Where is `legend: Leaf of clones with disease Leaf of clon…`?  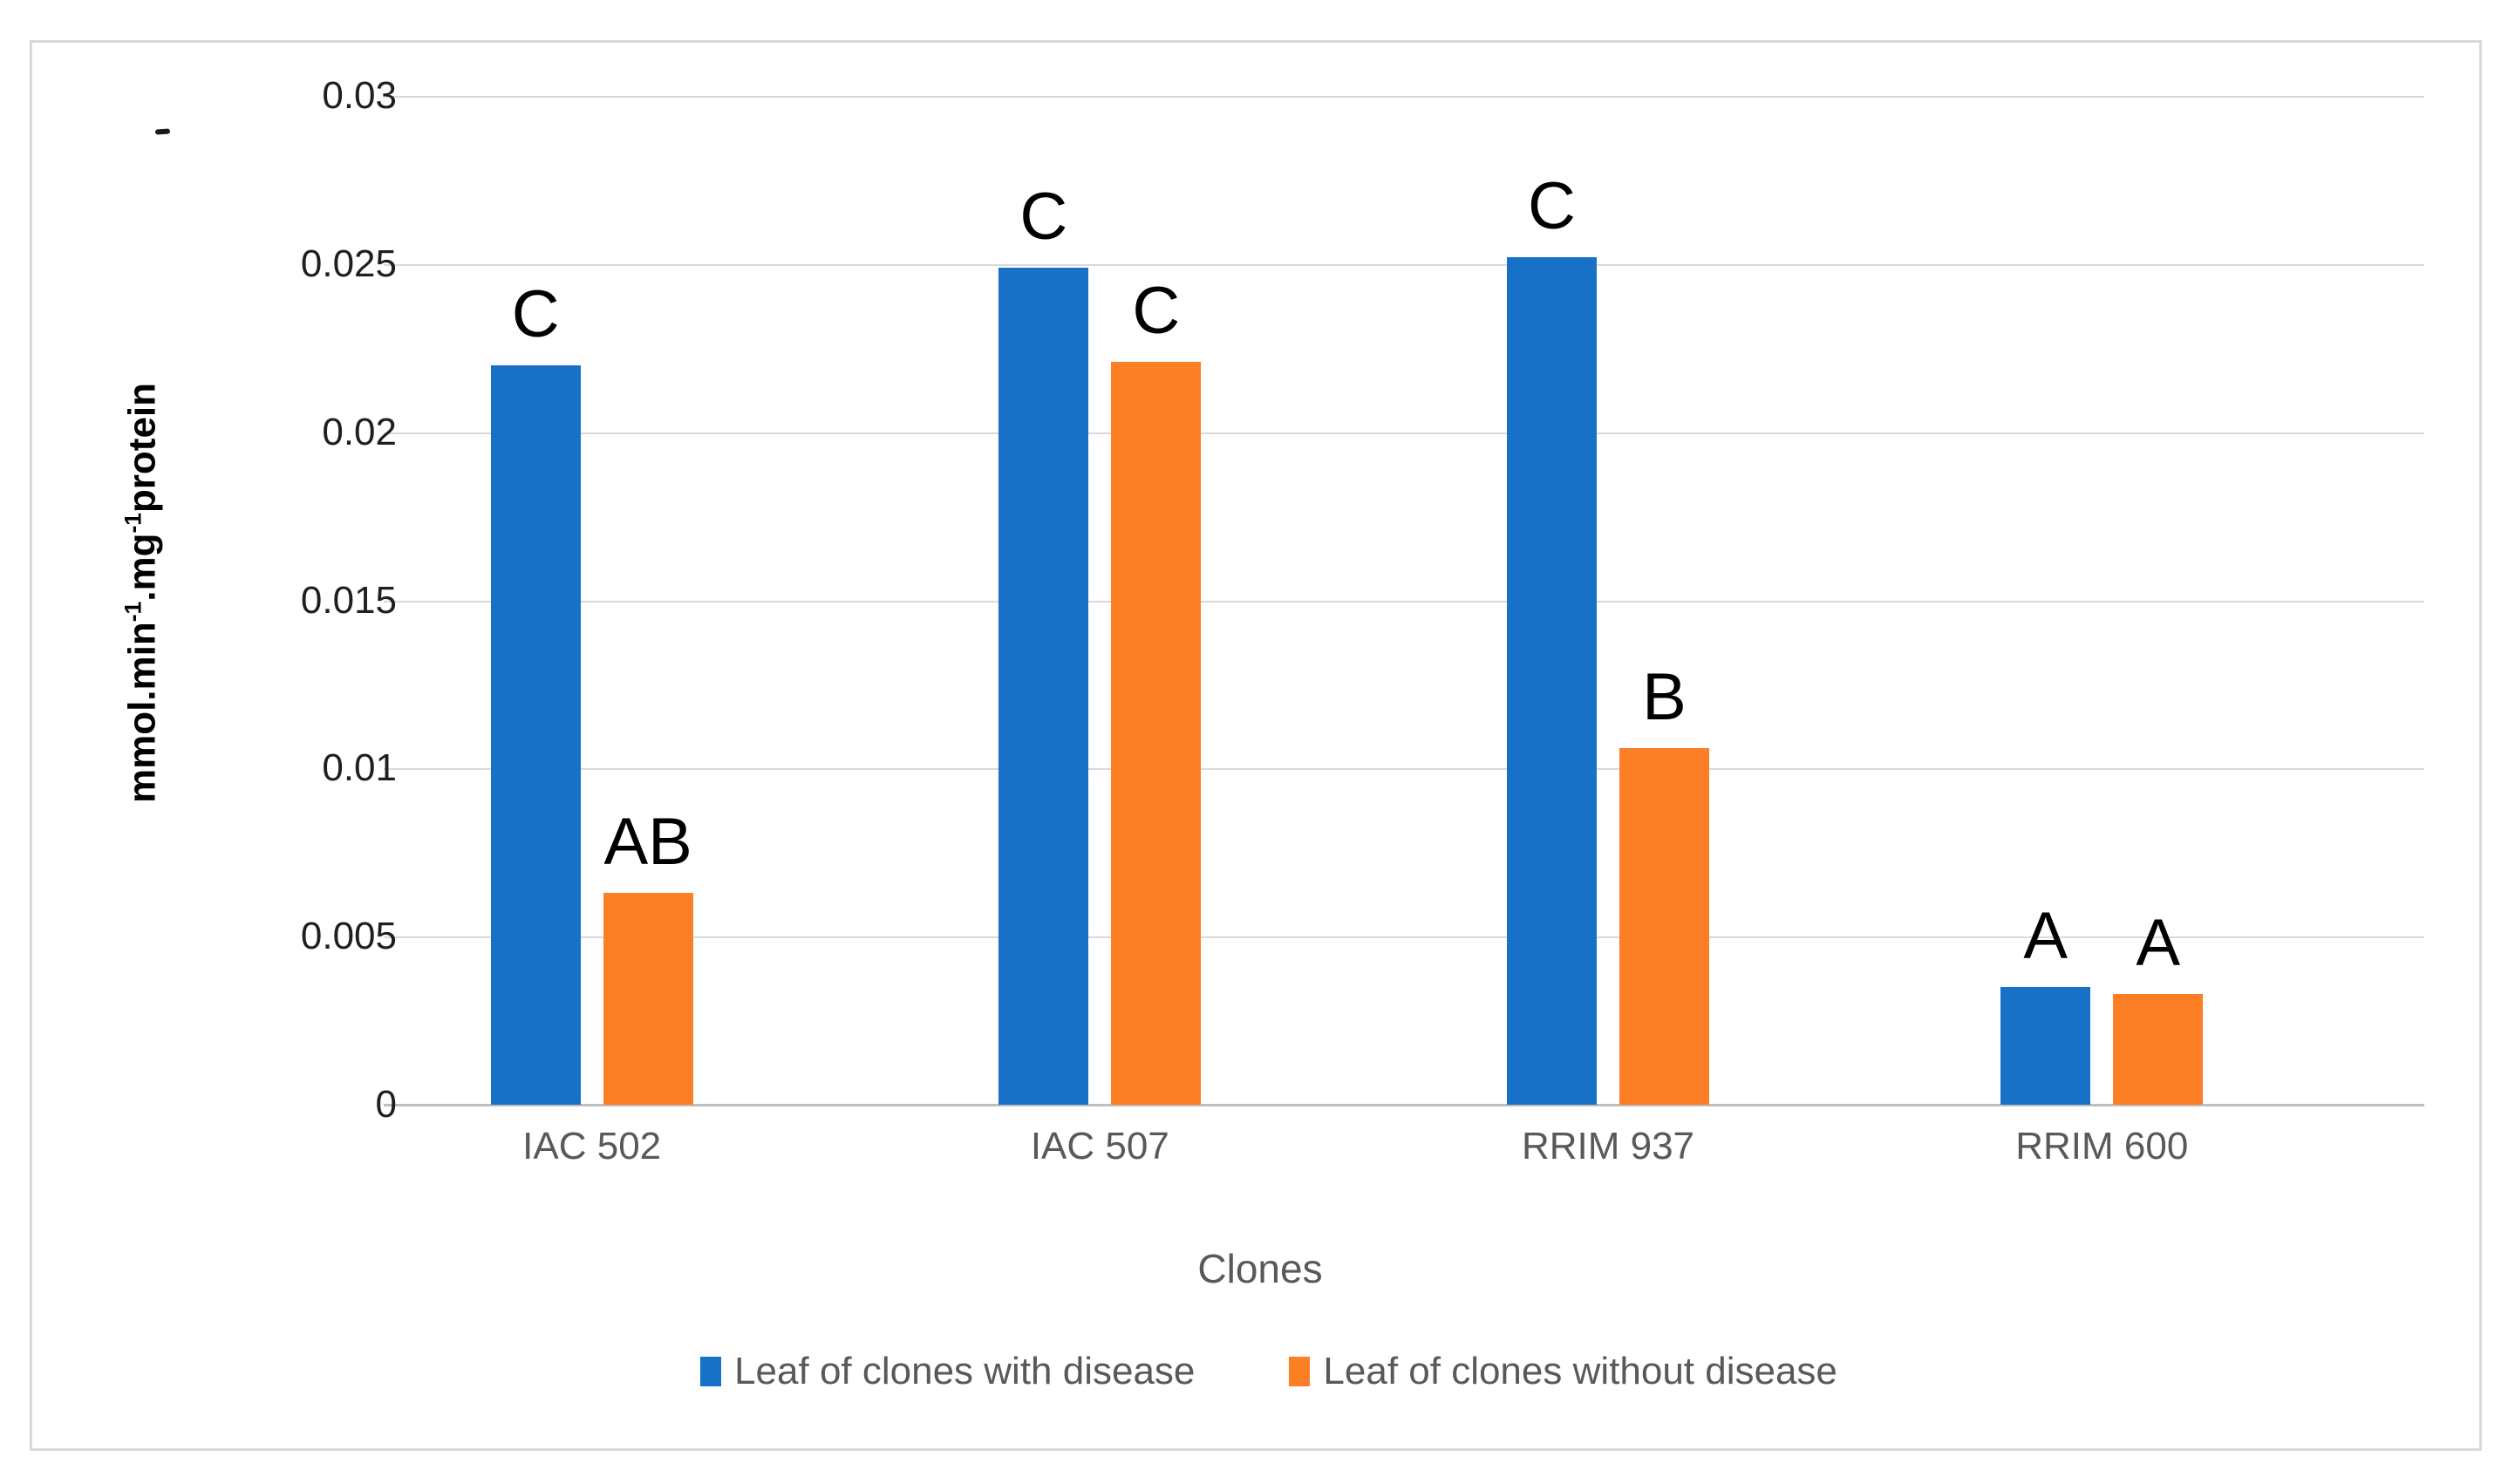
legend: Leaf of clones with disease Leaf of clon… is located at coordinates (1254, 1371).